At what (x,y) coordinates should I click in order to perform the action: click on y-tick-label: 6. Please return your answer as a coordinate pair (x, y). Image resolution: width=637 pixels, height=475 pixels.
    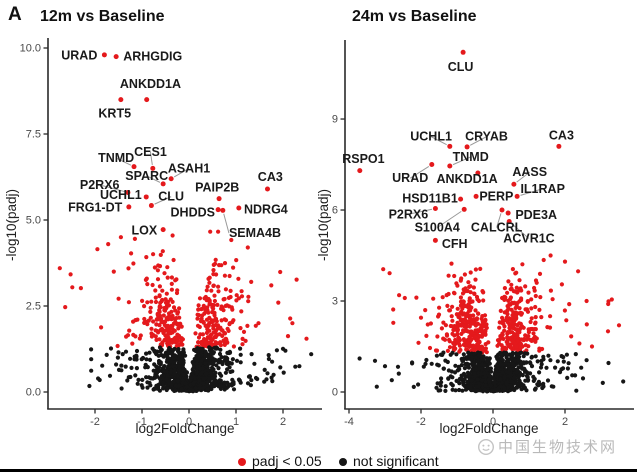
    Looking at the image, I should click on (335, 211).